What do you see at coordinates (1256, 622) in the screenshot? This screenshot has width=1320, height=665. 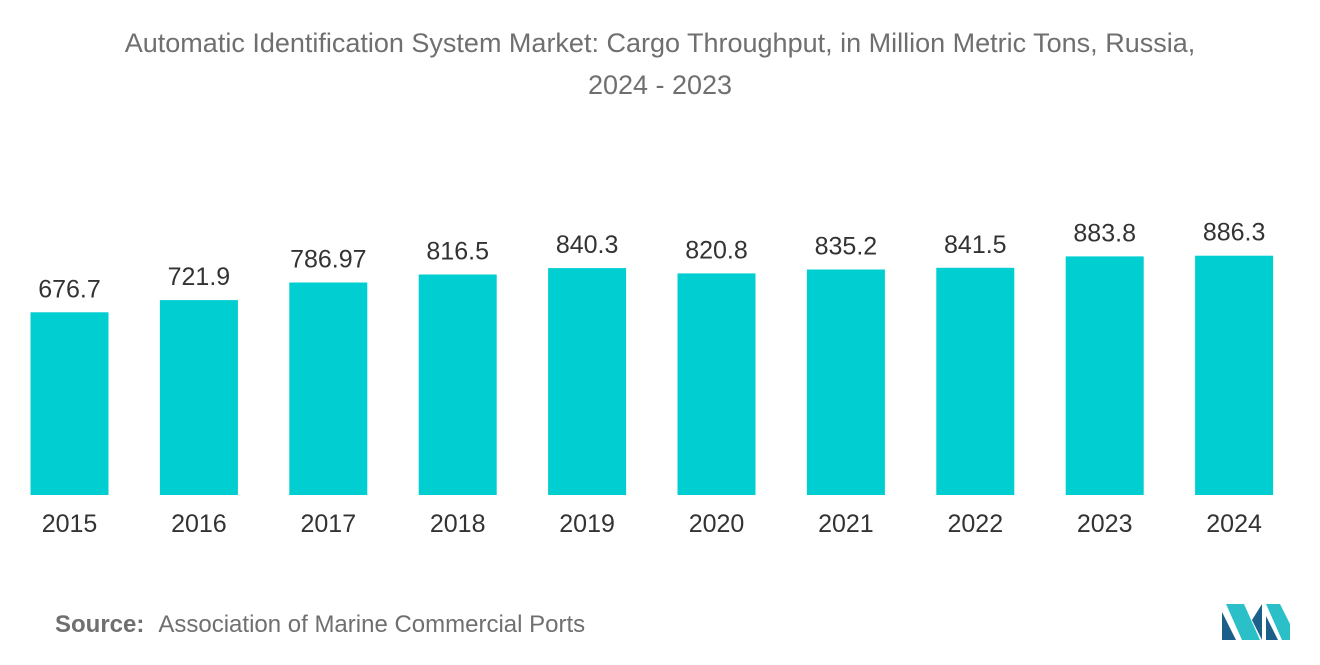 I see `mordor-logo-icon` at bounding box center [1256, 622].